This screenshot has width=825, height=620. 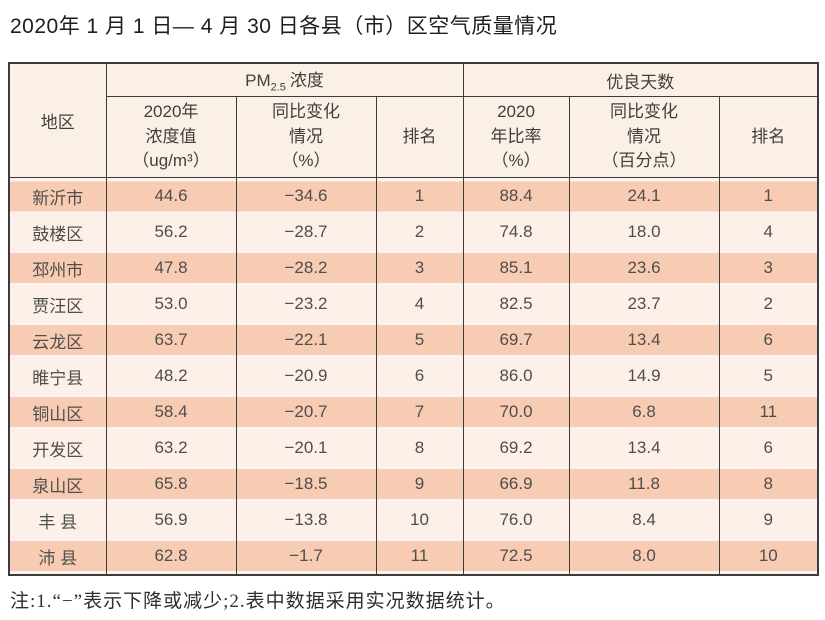 What do you see at coordinates (171, 268) in the screenshot?
I see `pm-value-cell: 47.8` at bounding box center [171, 268].